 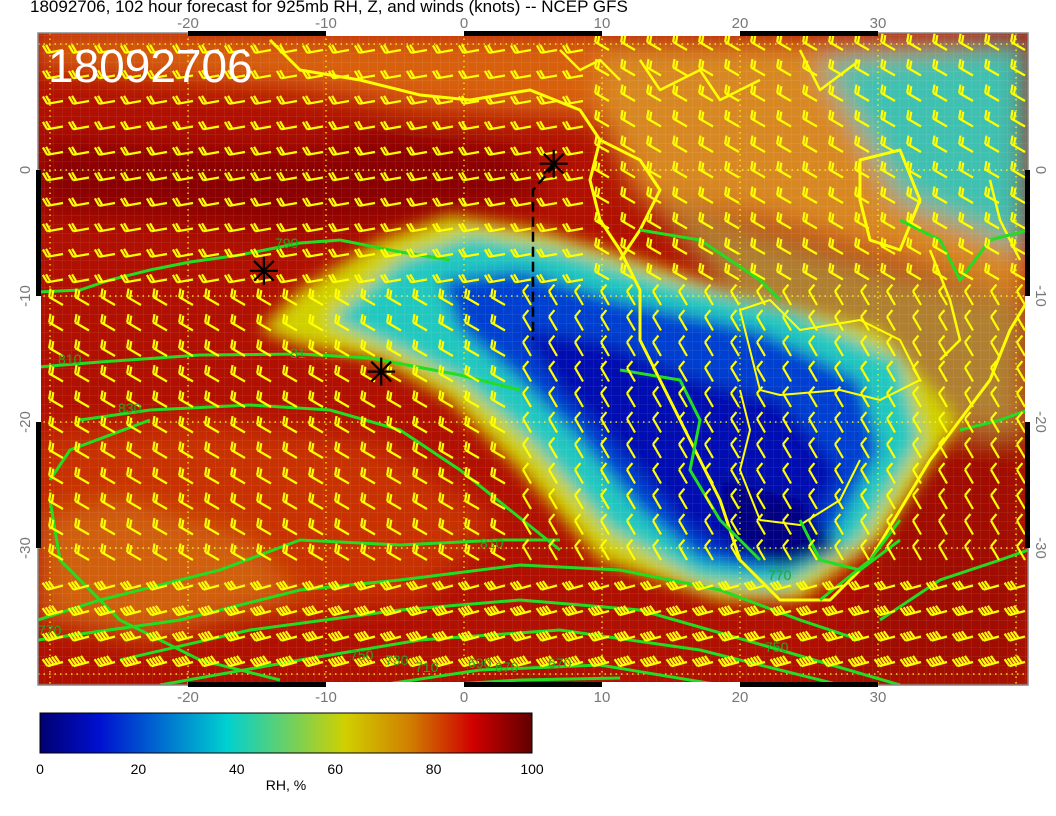 What do you see at coordinates (326, 697) in the screenshot?
I see `lon-tick-label-bottom: -10` at bounding box center [326, 697].